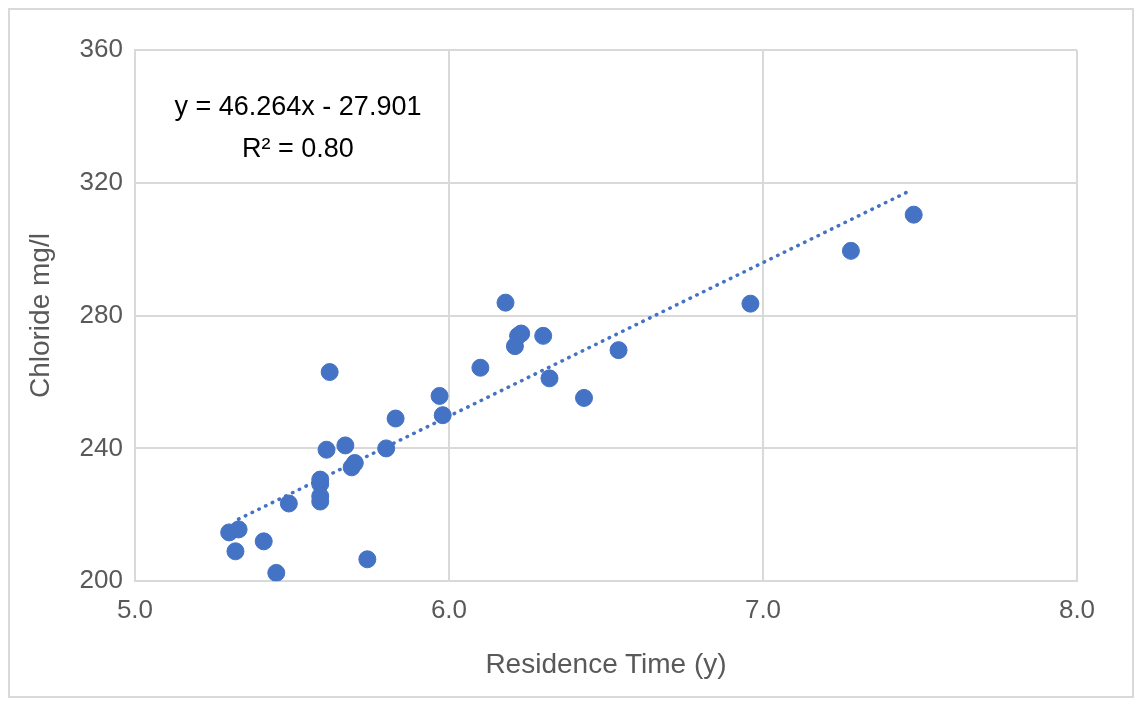 The image size is (1142, 709). I want to click on x-tick-label: 5.0, so click(135, 608).